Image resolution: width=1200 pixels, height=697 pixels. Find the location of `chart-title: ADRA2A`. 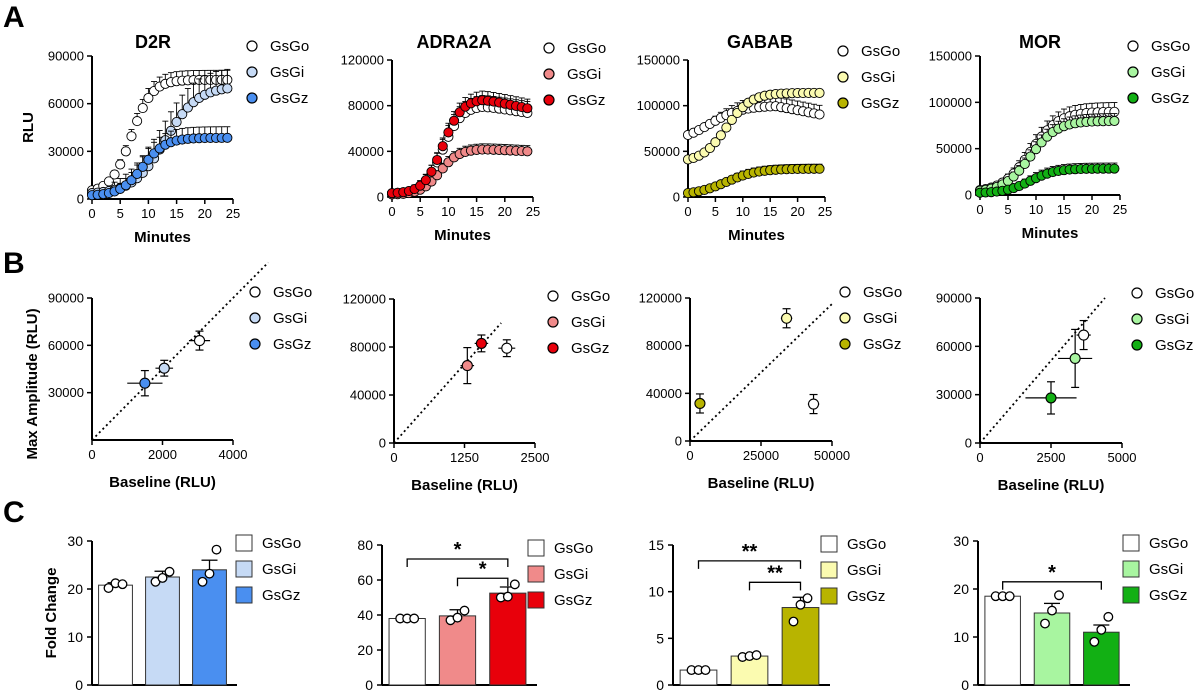

chart-title: ADRA2A is located at coordinates (453, 42).